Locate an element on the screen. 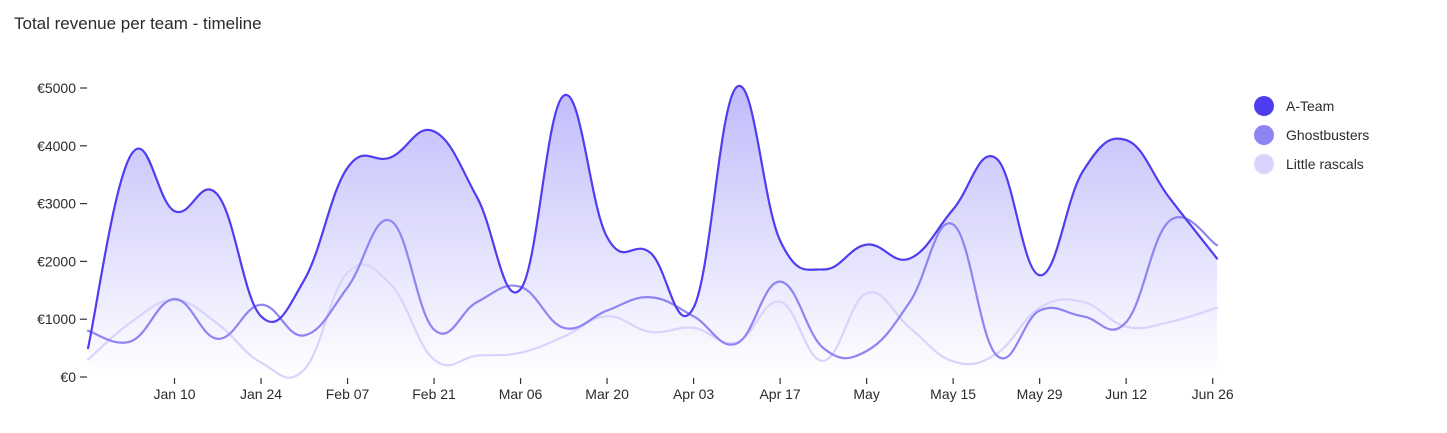  y-tick-label: €2000 is located at coordinates (56, 261).